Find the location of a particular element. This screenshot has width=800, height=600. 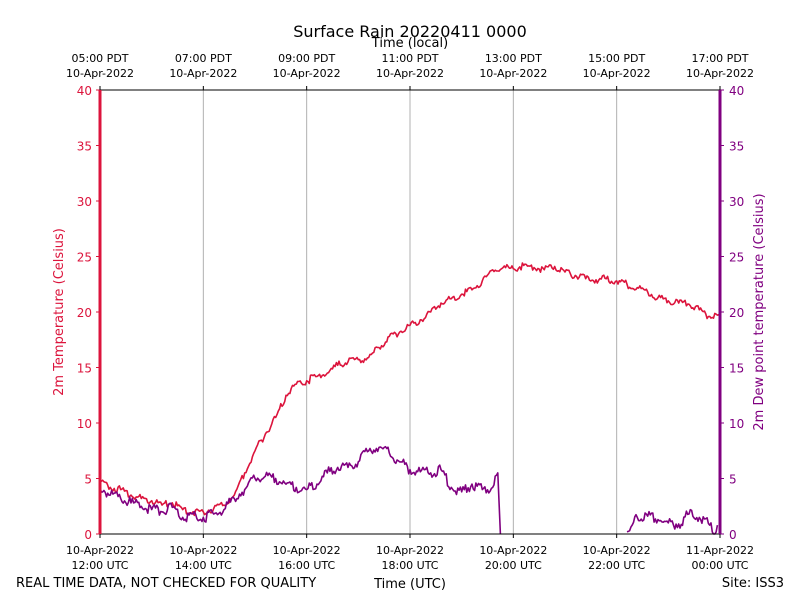

left-y-axis-label: 2m Temperature (Celsius) is located at coordinates (59, 312).